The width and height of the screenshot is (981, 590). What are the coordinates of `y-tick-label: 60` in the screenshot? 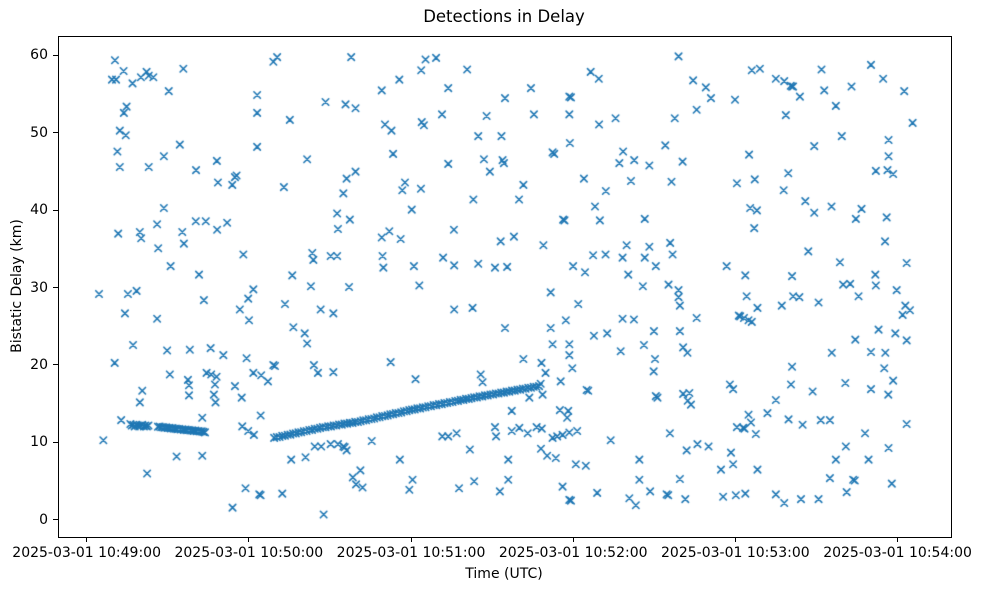 It's located at (39, 55).